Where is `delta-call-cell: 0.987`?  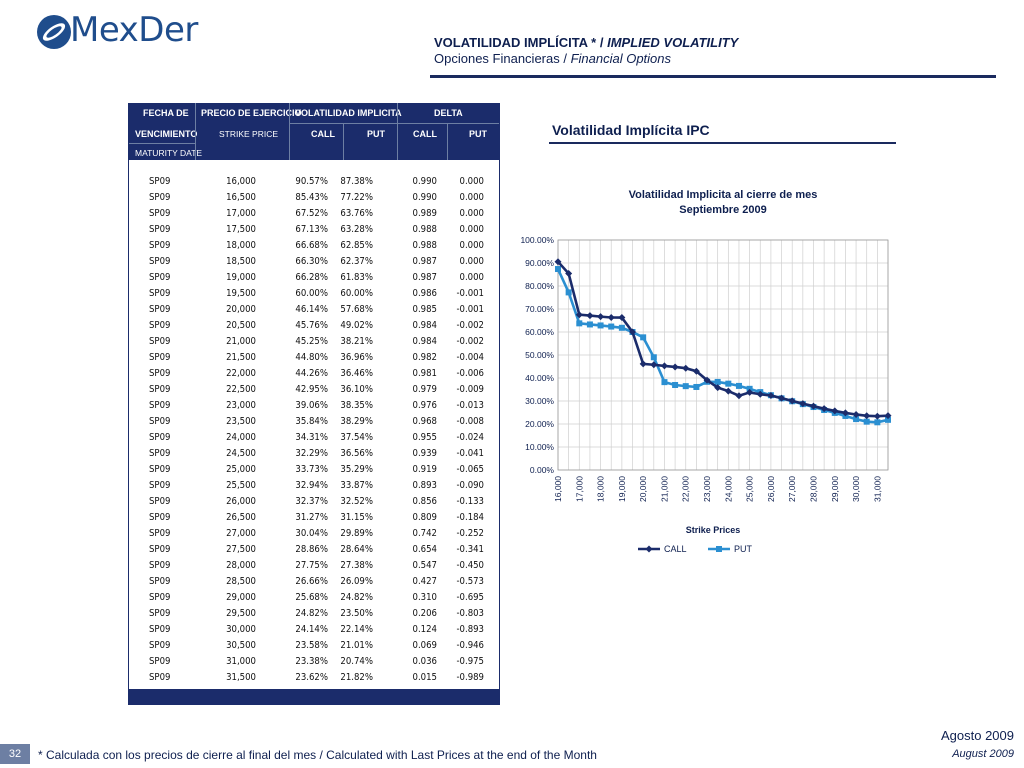 delta-call-cell: 0.987 is located at coordinates (424, 261).